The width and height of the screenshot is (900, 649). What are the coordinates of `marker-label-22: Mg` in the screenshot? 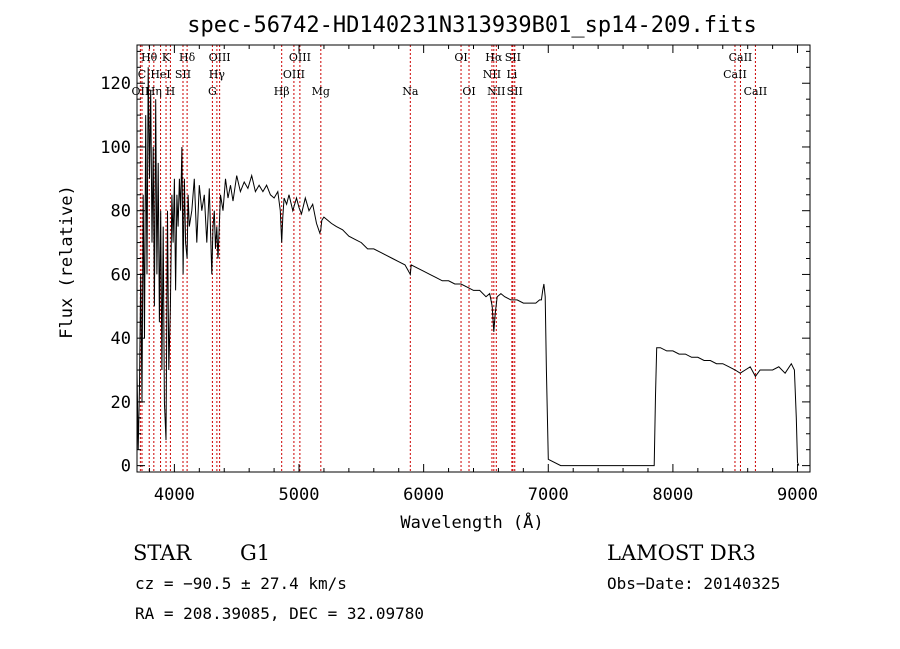 It's located at (321, 91).